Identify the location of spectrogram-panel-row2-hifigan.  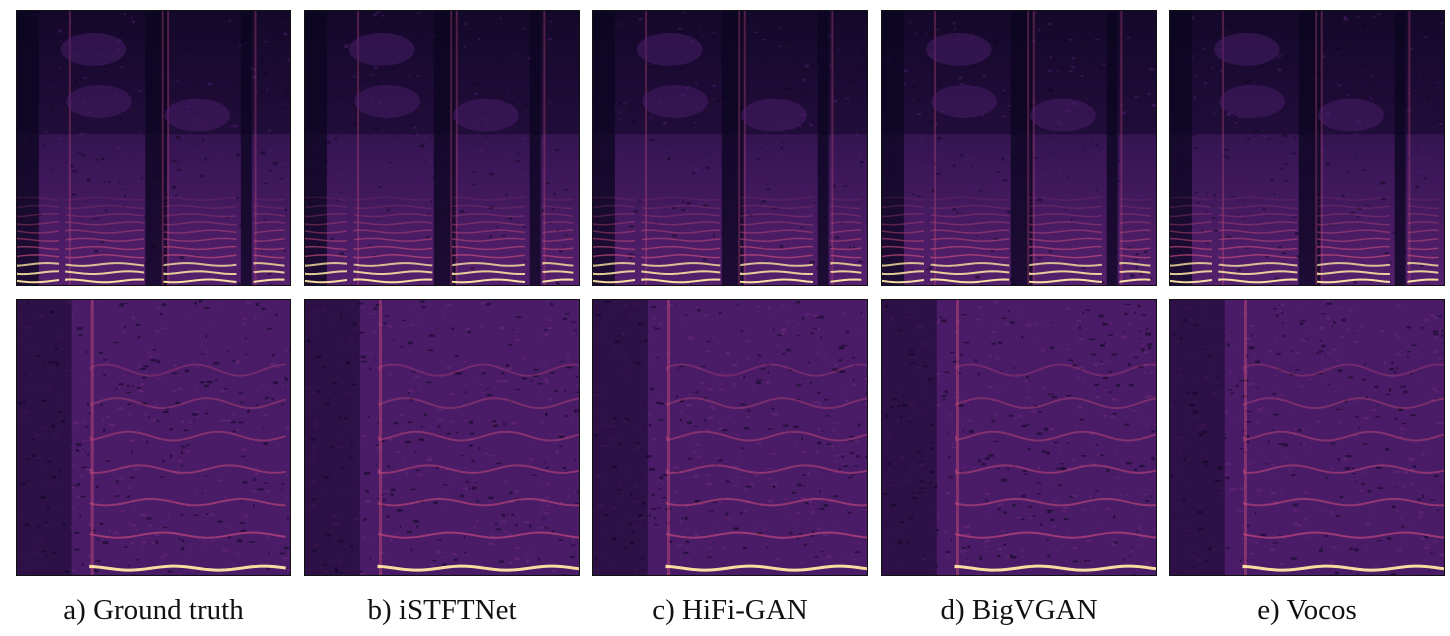
(730, 437).